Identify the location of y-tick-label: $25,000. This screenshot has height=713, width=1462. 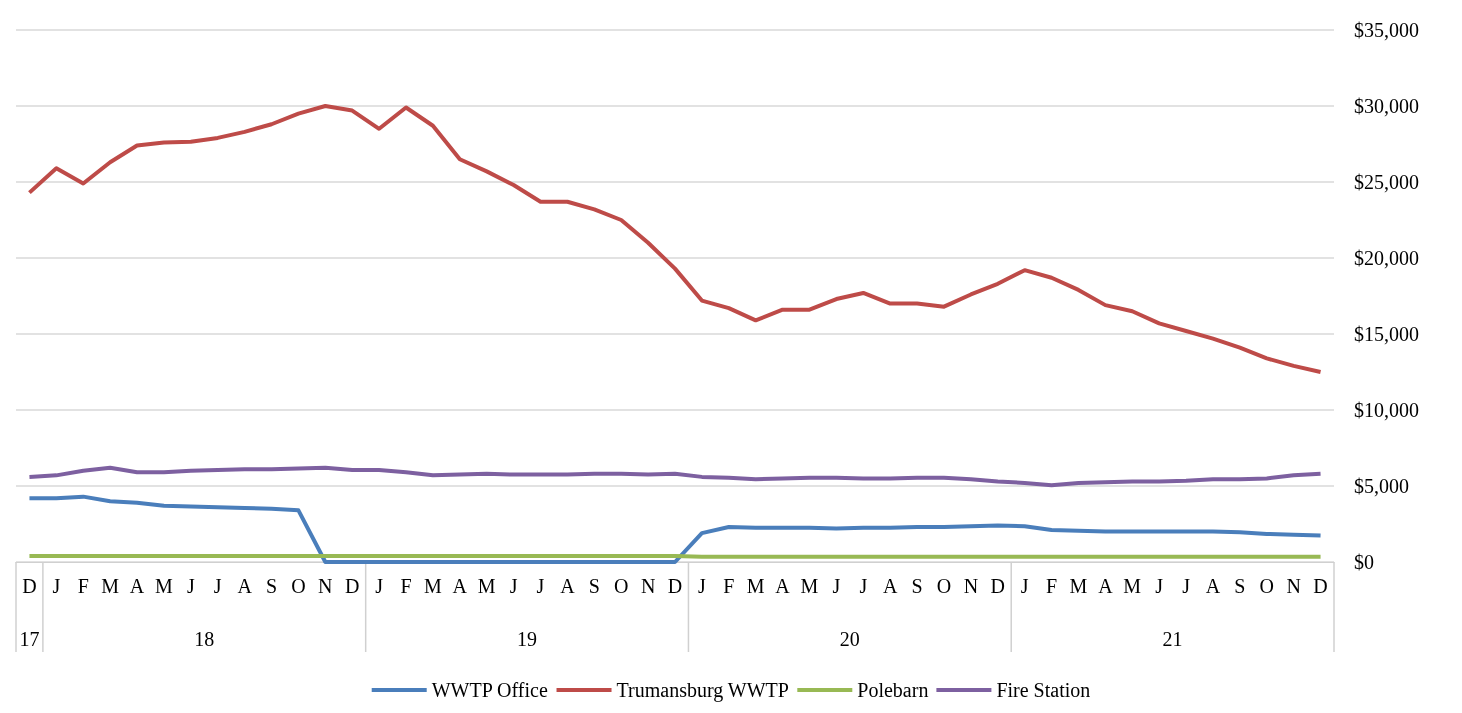
(1386, 182).